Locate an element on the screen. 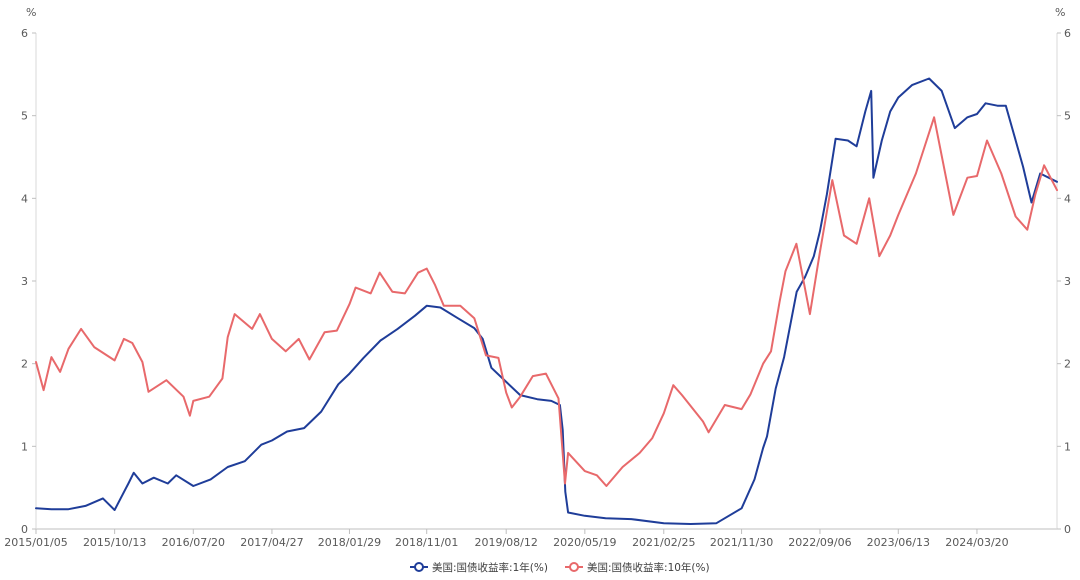  y-tick-label-left: 1 is located at coordinates (24, 446).